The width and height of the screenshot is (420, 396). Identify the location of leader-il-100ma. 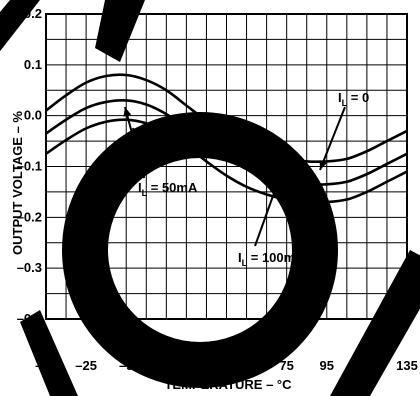
(266, 214).